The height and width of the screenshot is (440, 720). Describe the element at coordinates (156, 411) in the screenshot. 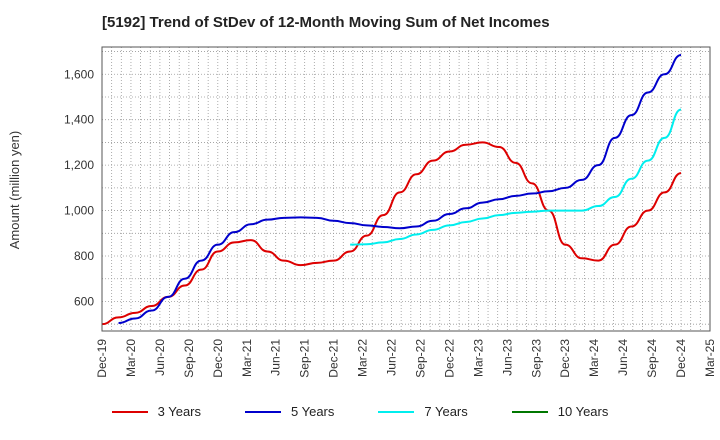

I see `legend-item: 3 Years` at that location.